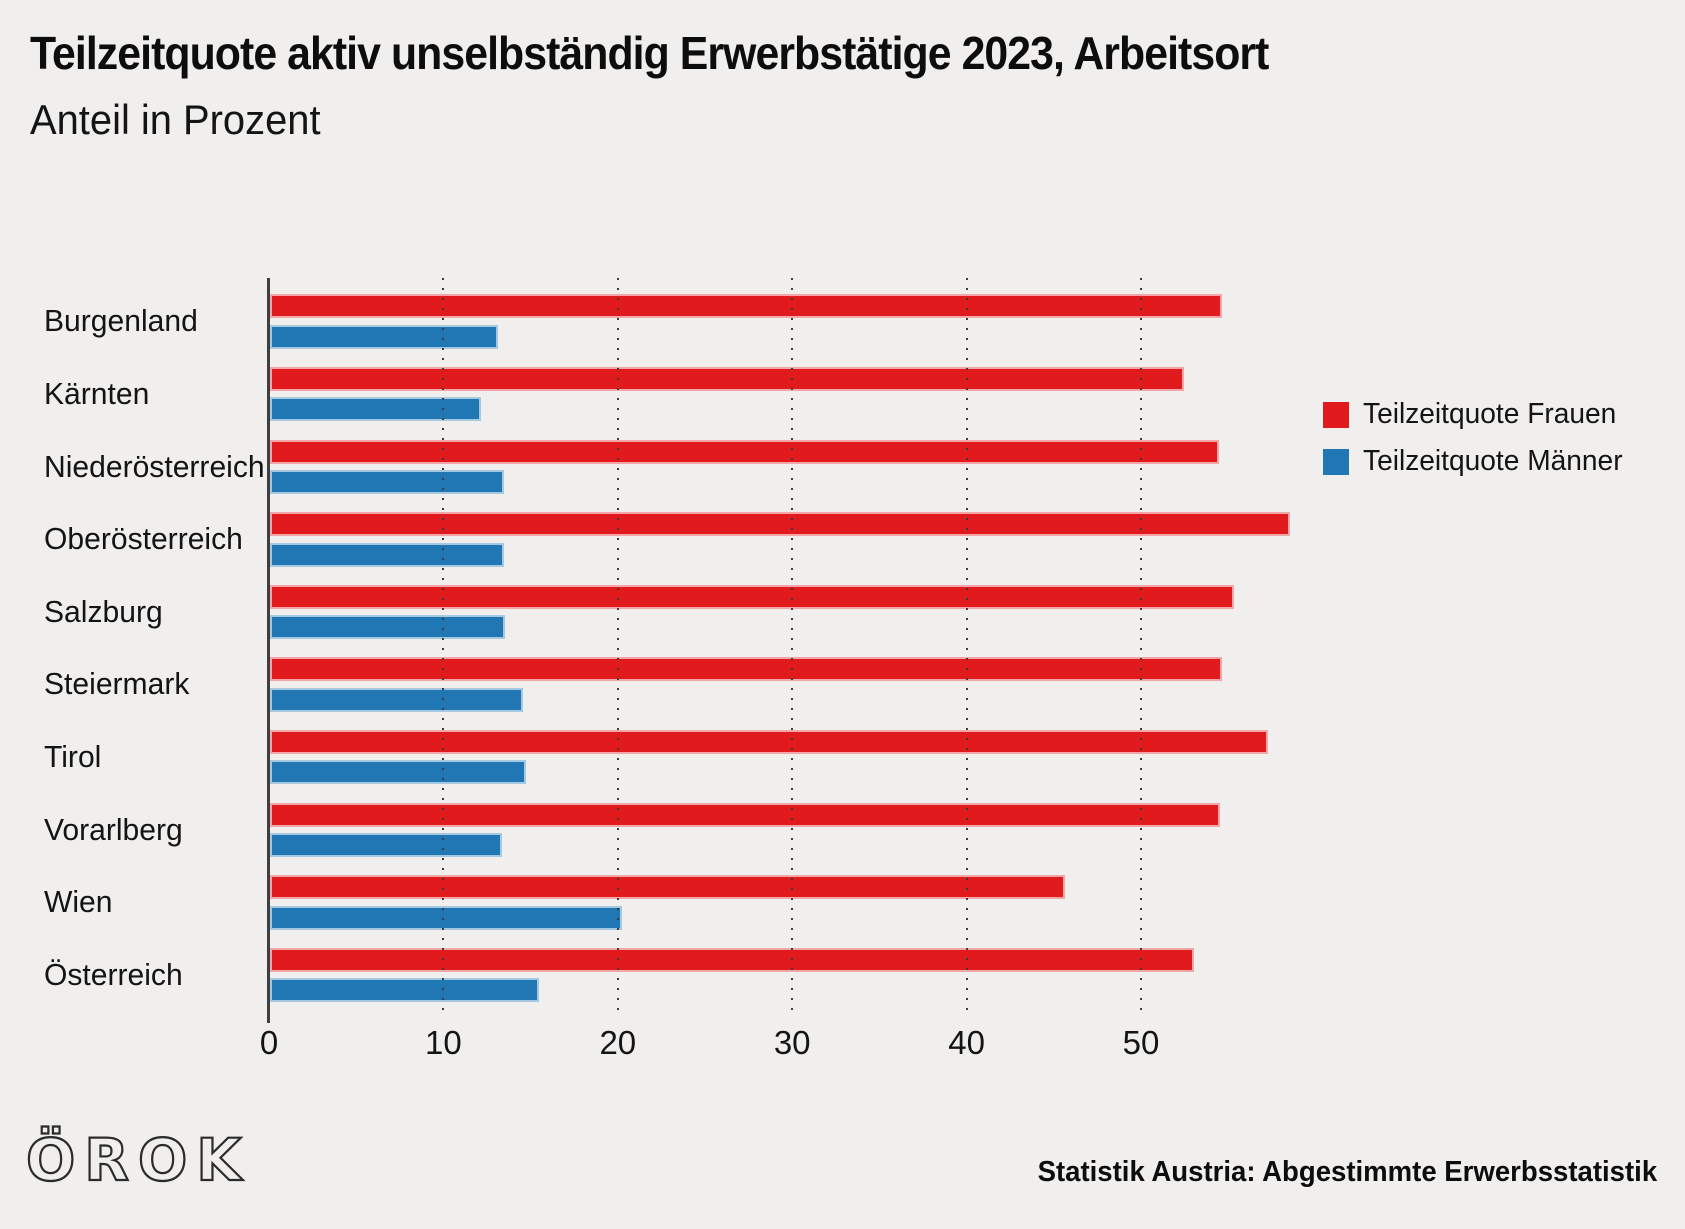 This screenshot has height=1229, width=1685. Describe the element at coordinates (117, 684) in the screenshot. I see `category-label-steiermark: Steiermark` at that location.